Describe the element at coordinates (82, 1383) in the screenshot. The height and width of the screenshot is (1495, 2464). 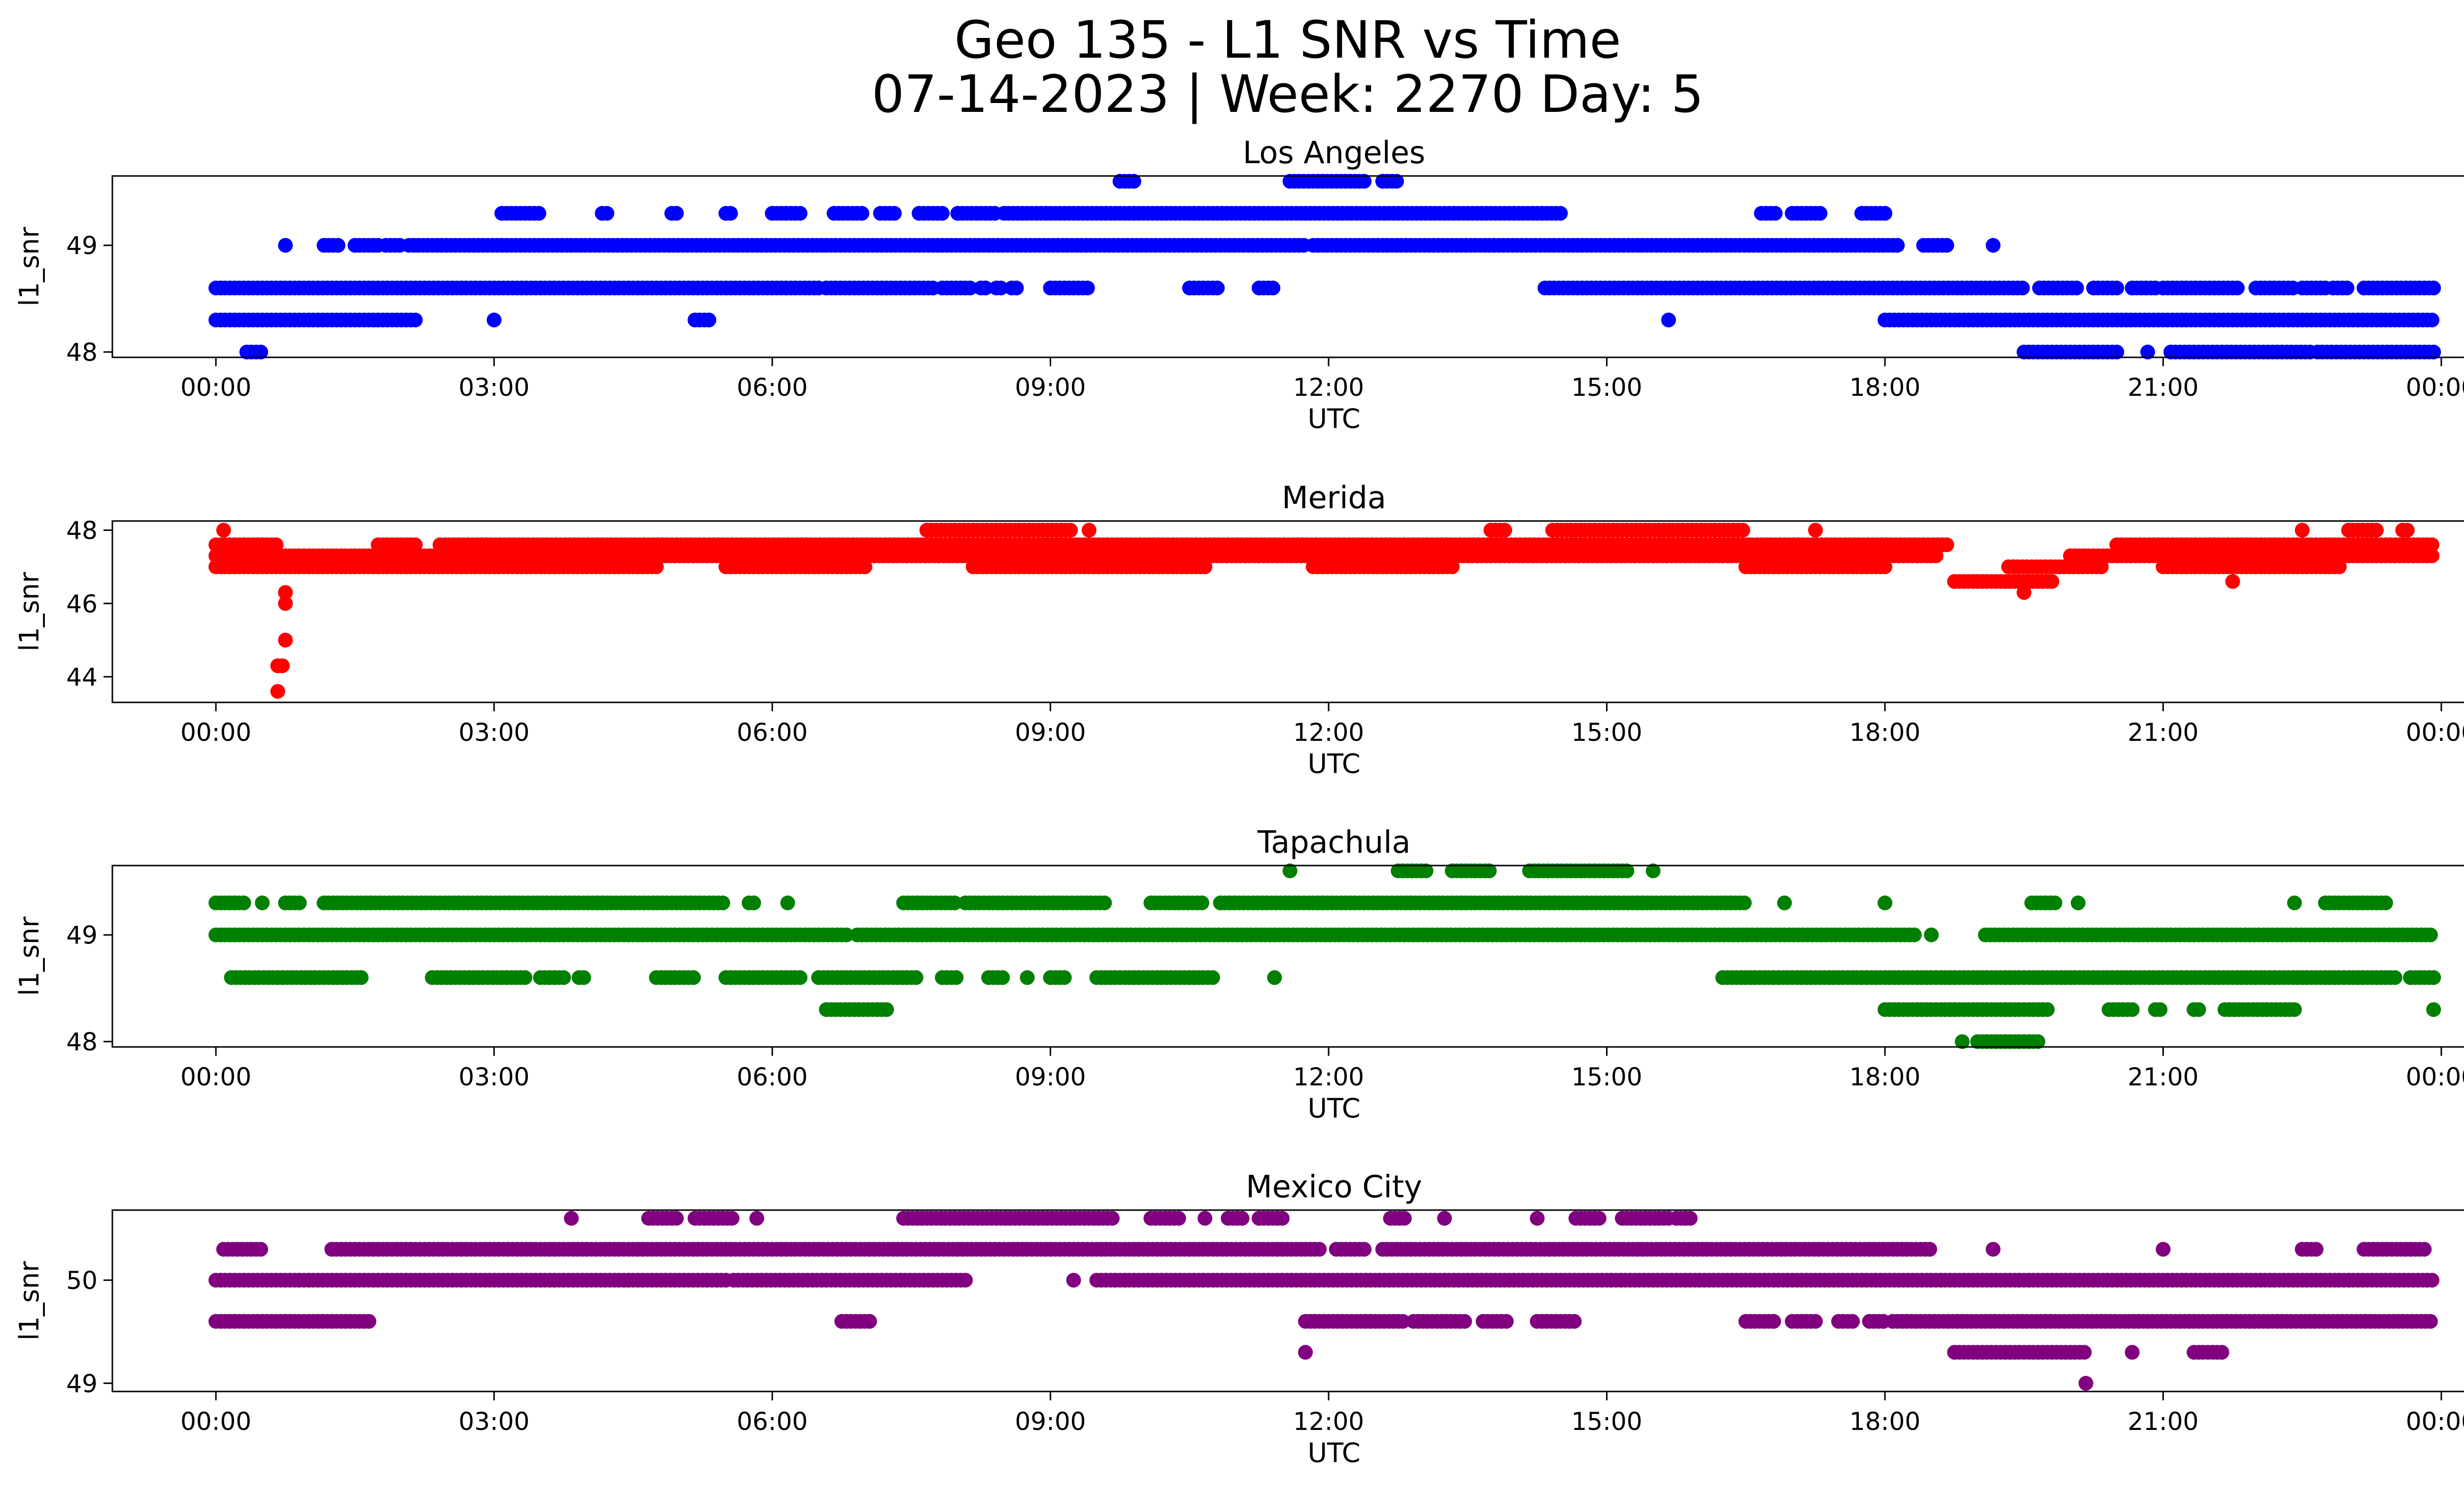
I see `y-tick-label: 49` at that location.